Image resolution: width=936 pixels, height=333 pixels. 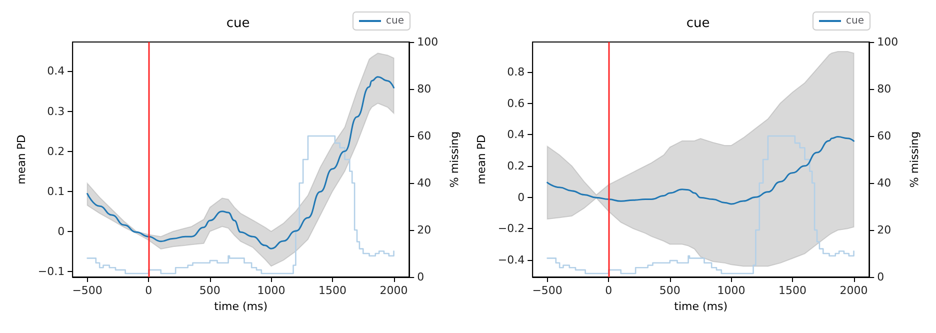 I want to click on y-tick-label: 0.6, so click(x=516, y=103).